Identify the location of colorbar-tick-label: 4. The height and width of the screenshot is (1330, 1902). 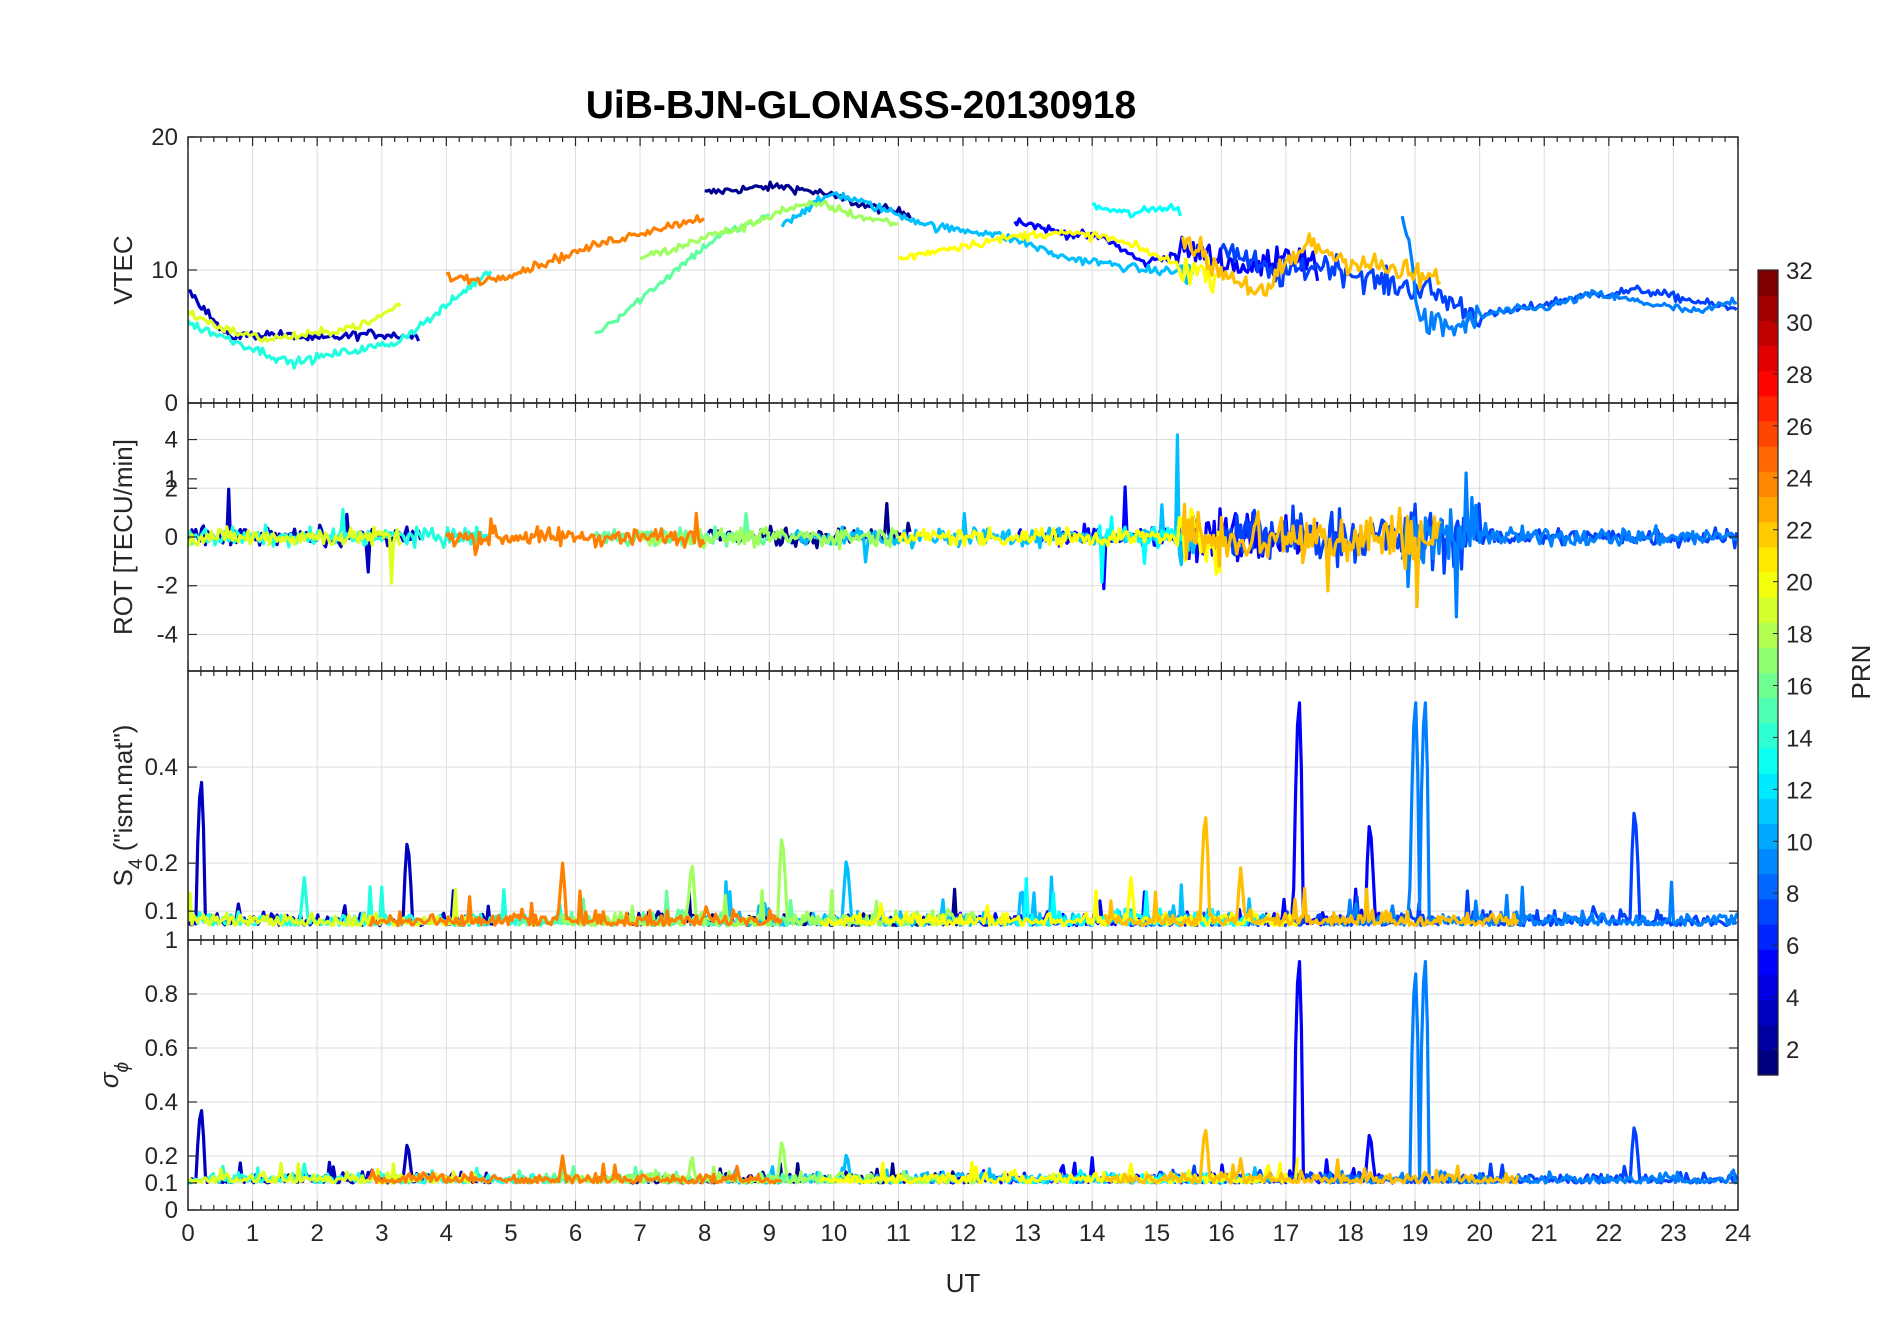
(1792, 998).